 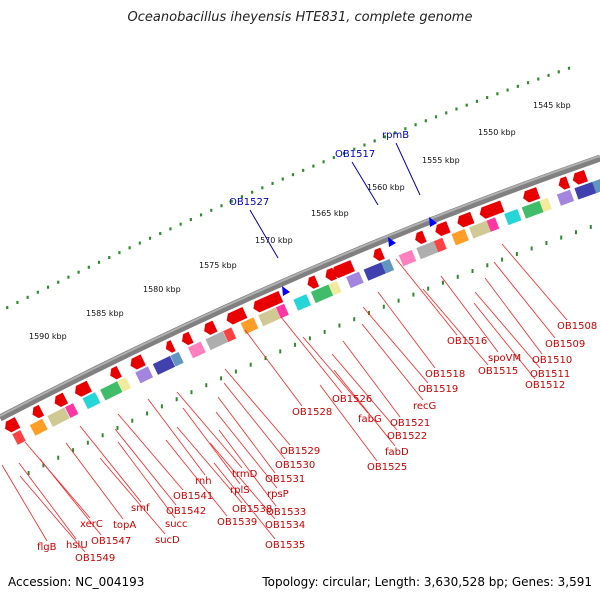 I want to click on gene-label: OB1538, so click(x=252, y=509).